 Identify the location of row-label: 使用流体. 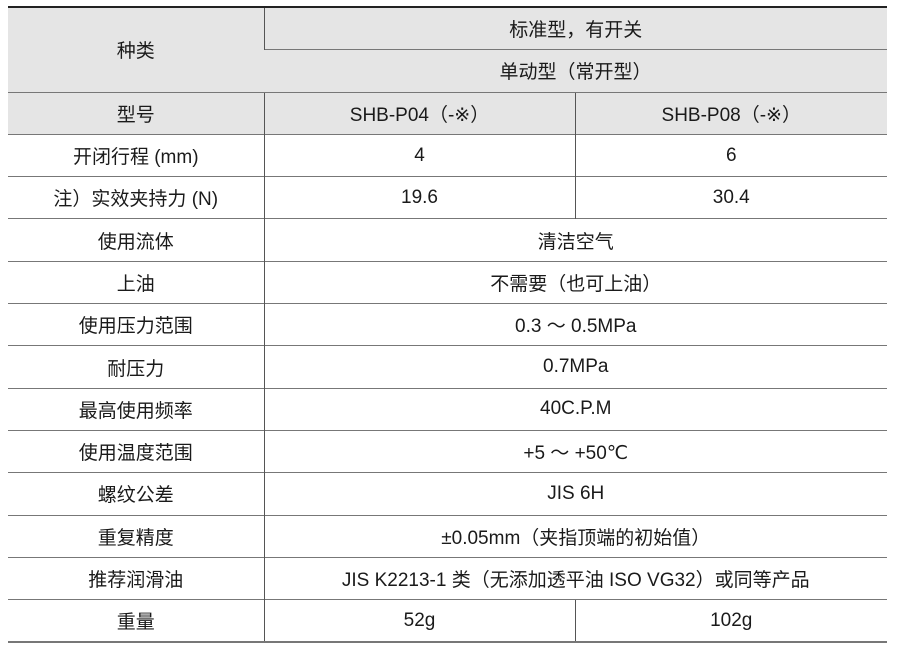
(136, 240).